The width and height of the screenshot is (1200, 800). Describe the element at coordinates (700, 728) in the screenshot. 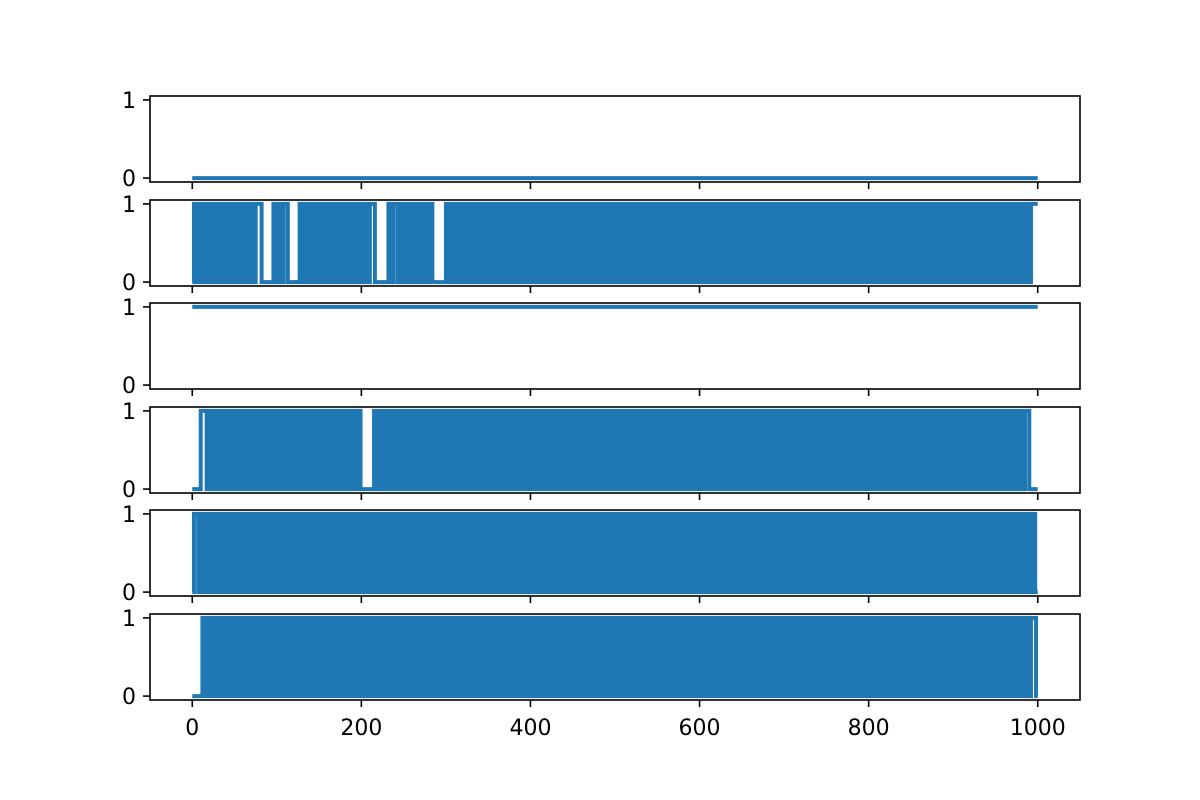

I see `x-tick-label-600: 600` at that location.